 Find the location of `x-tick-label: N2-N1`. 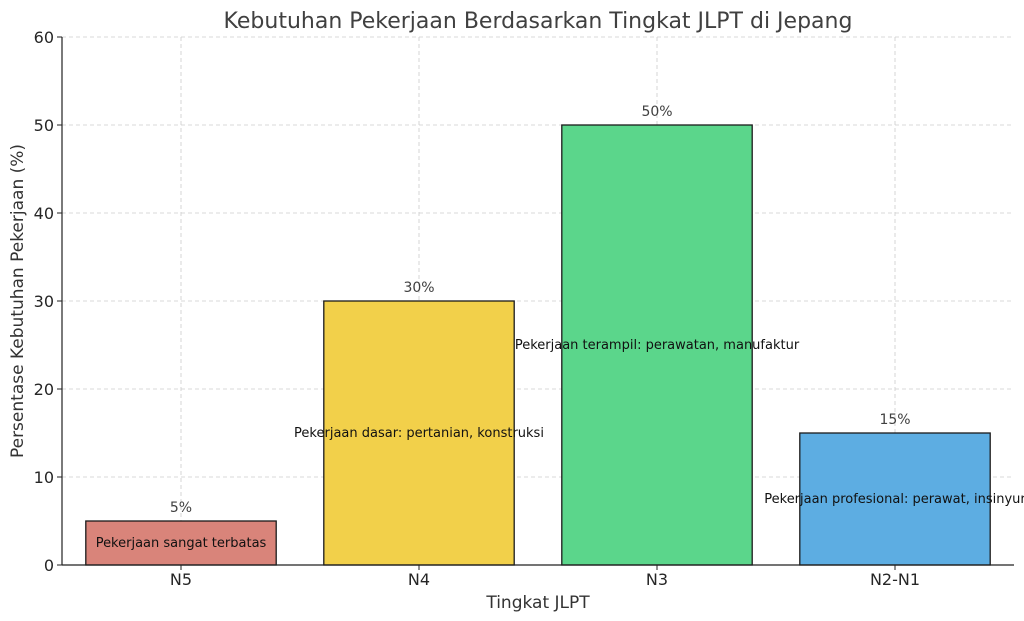

x-tick-label: N2-N1 is located at coordinates (895, 579).